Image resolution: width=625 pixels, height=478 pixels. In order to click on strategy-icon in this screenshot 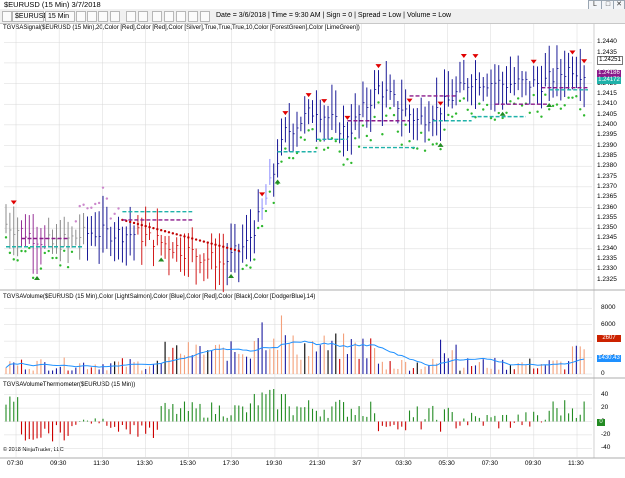, I will do `click(143, 16)`.